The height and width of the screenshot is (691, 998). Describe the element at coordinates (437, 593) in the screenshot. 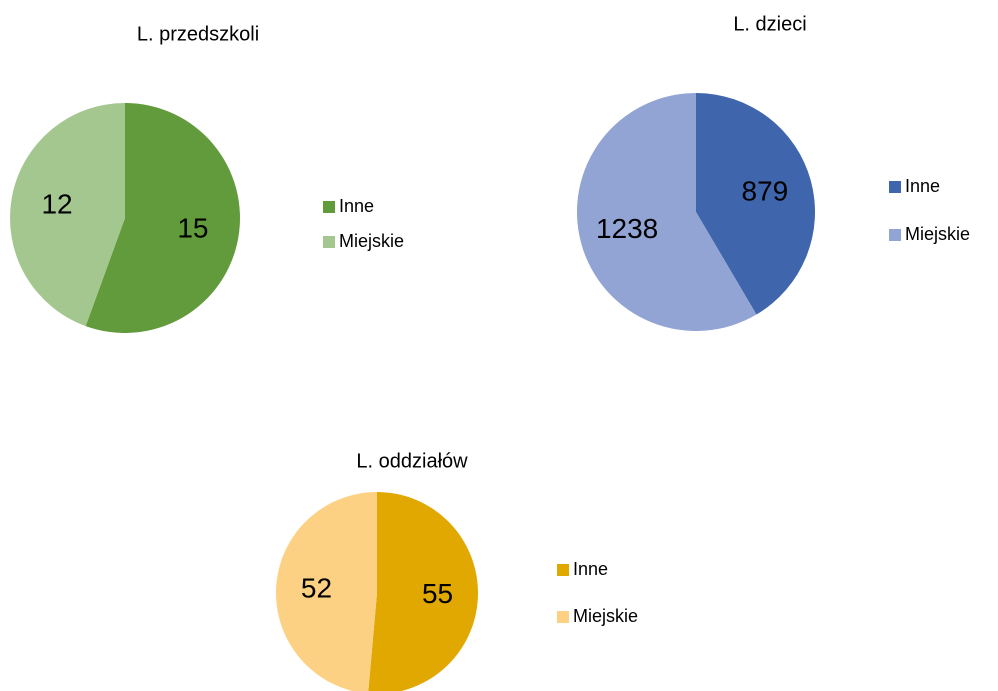

I see `data-label: 55` at that location.